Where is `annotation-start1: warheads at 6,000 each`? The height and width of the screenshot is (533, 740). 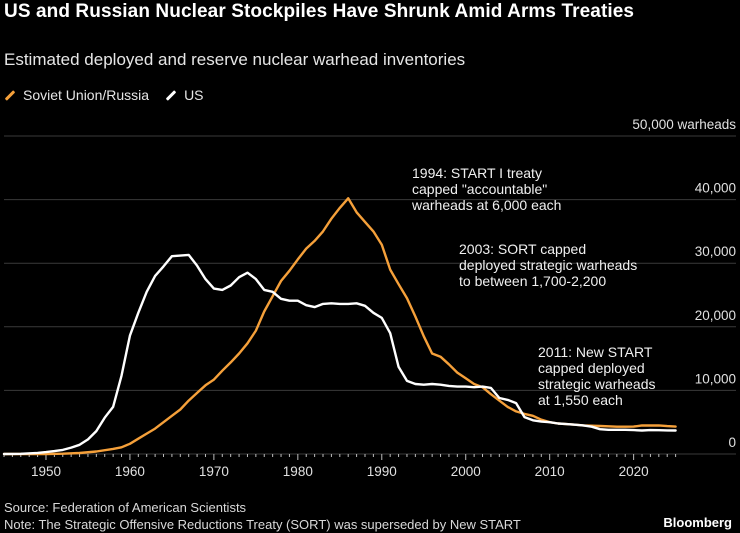
annotation-start1: warheads at 6,000 each is located at coordinates (486, 205).